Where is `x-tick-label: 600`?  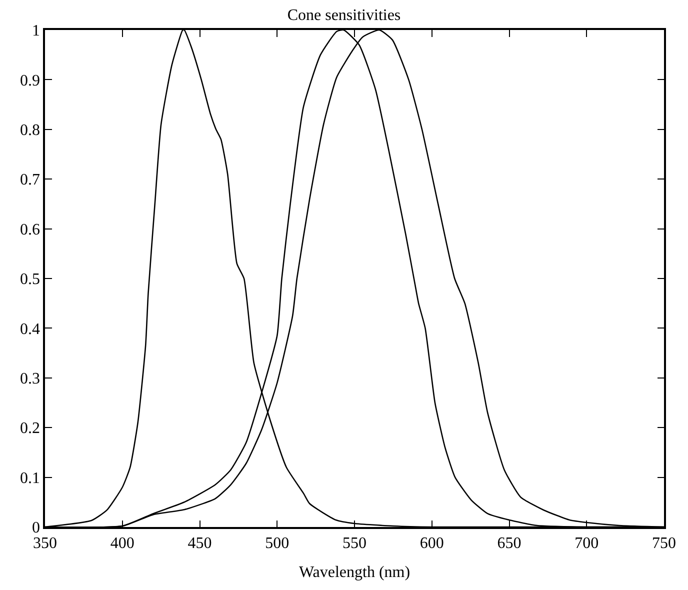 x-tick-label: 600 is located at coordinates (432, 543).